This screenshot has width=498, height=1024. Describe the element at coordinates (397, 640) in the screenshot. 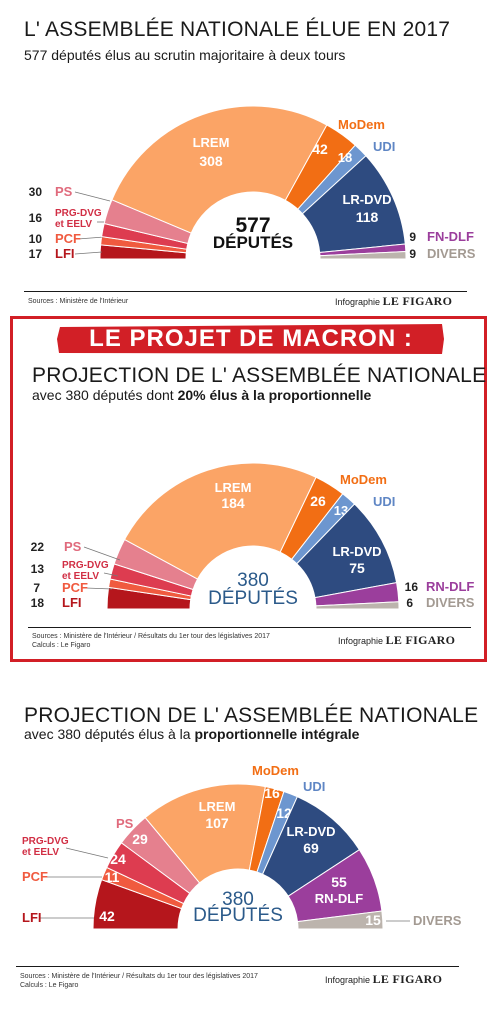

I see `chart2-credit: Infographie LE FIGARO` at that location.